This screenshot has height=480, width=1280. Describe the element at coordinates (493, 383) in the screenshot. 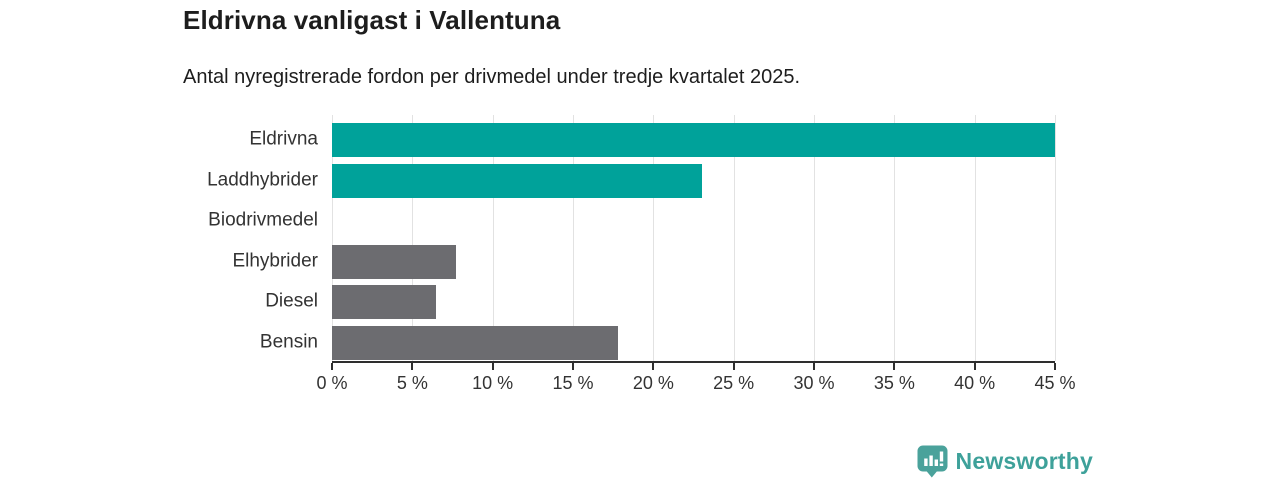

I see `x-axis-tick-label: 10 %` at that location.